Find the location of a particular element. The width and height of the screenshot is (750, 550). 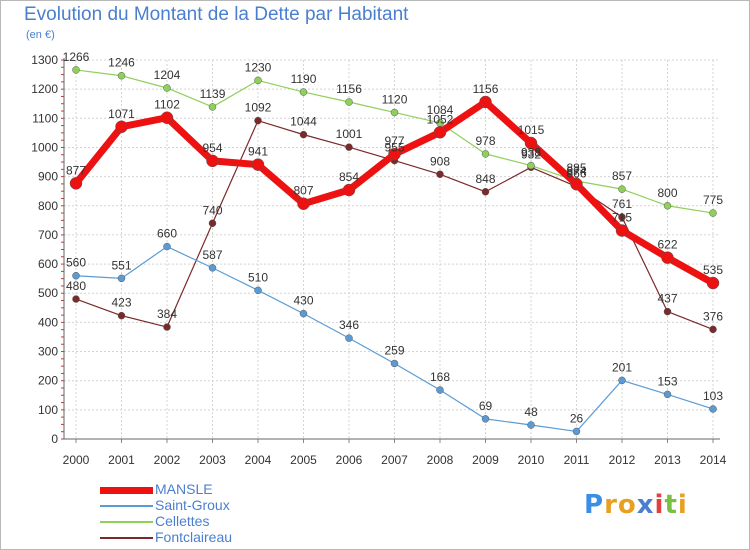

x-tick-label: 2000 is located at coordinates (76, 460).